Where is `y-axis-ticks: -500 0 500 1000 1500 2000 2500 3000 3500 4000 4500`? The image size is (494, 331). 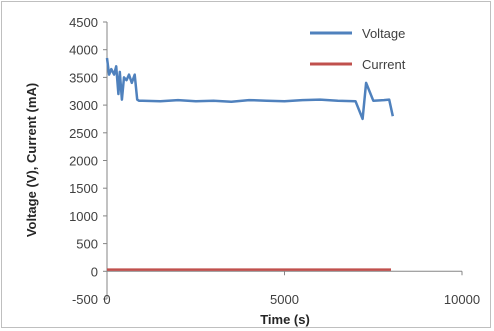
y-axis-ticks: -500 0 500 1000 1500 2000 2500 3000 3500 4000 4500 is located at coordinates (88, 161).